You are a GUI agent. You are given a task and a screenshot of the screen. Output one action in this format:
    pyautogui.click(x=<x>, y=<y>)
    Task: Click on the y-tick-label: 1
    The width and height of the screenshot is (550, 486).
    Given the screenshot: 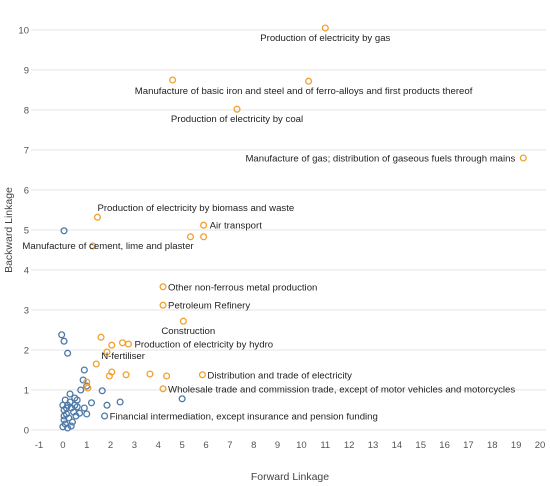 What is the action you would take?
    pyautogui.click(x=26, y=391)
    